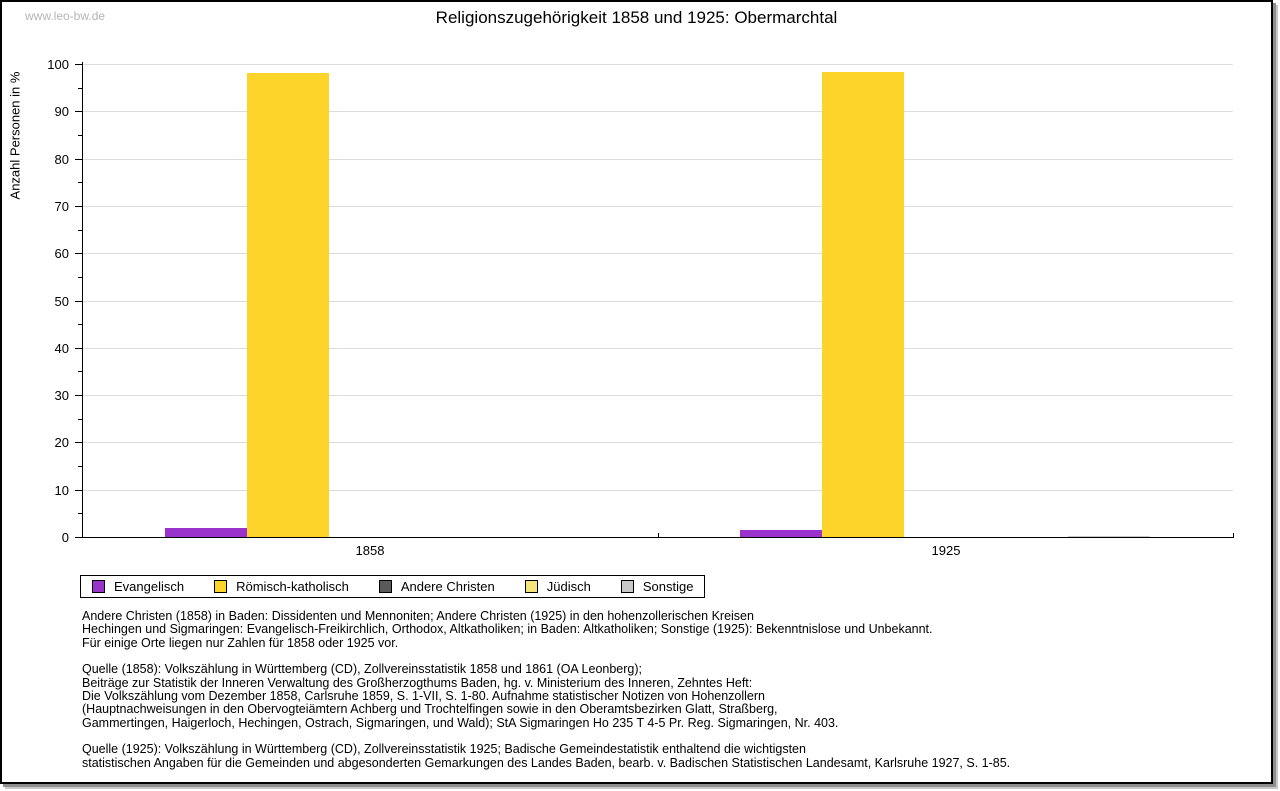  Describe the element at coordinates (15, 135) in the screenshot. I see `y-axis-title: Anzahl Personen in %` at that location.